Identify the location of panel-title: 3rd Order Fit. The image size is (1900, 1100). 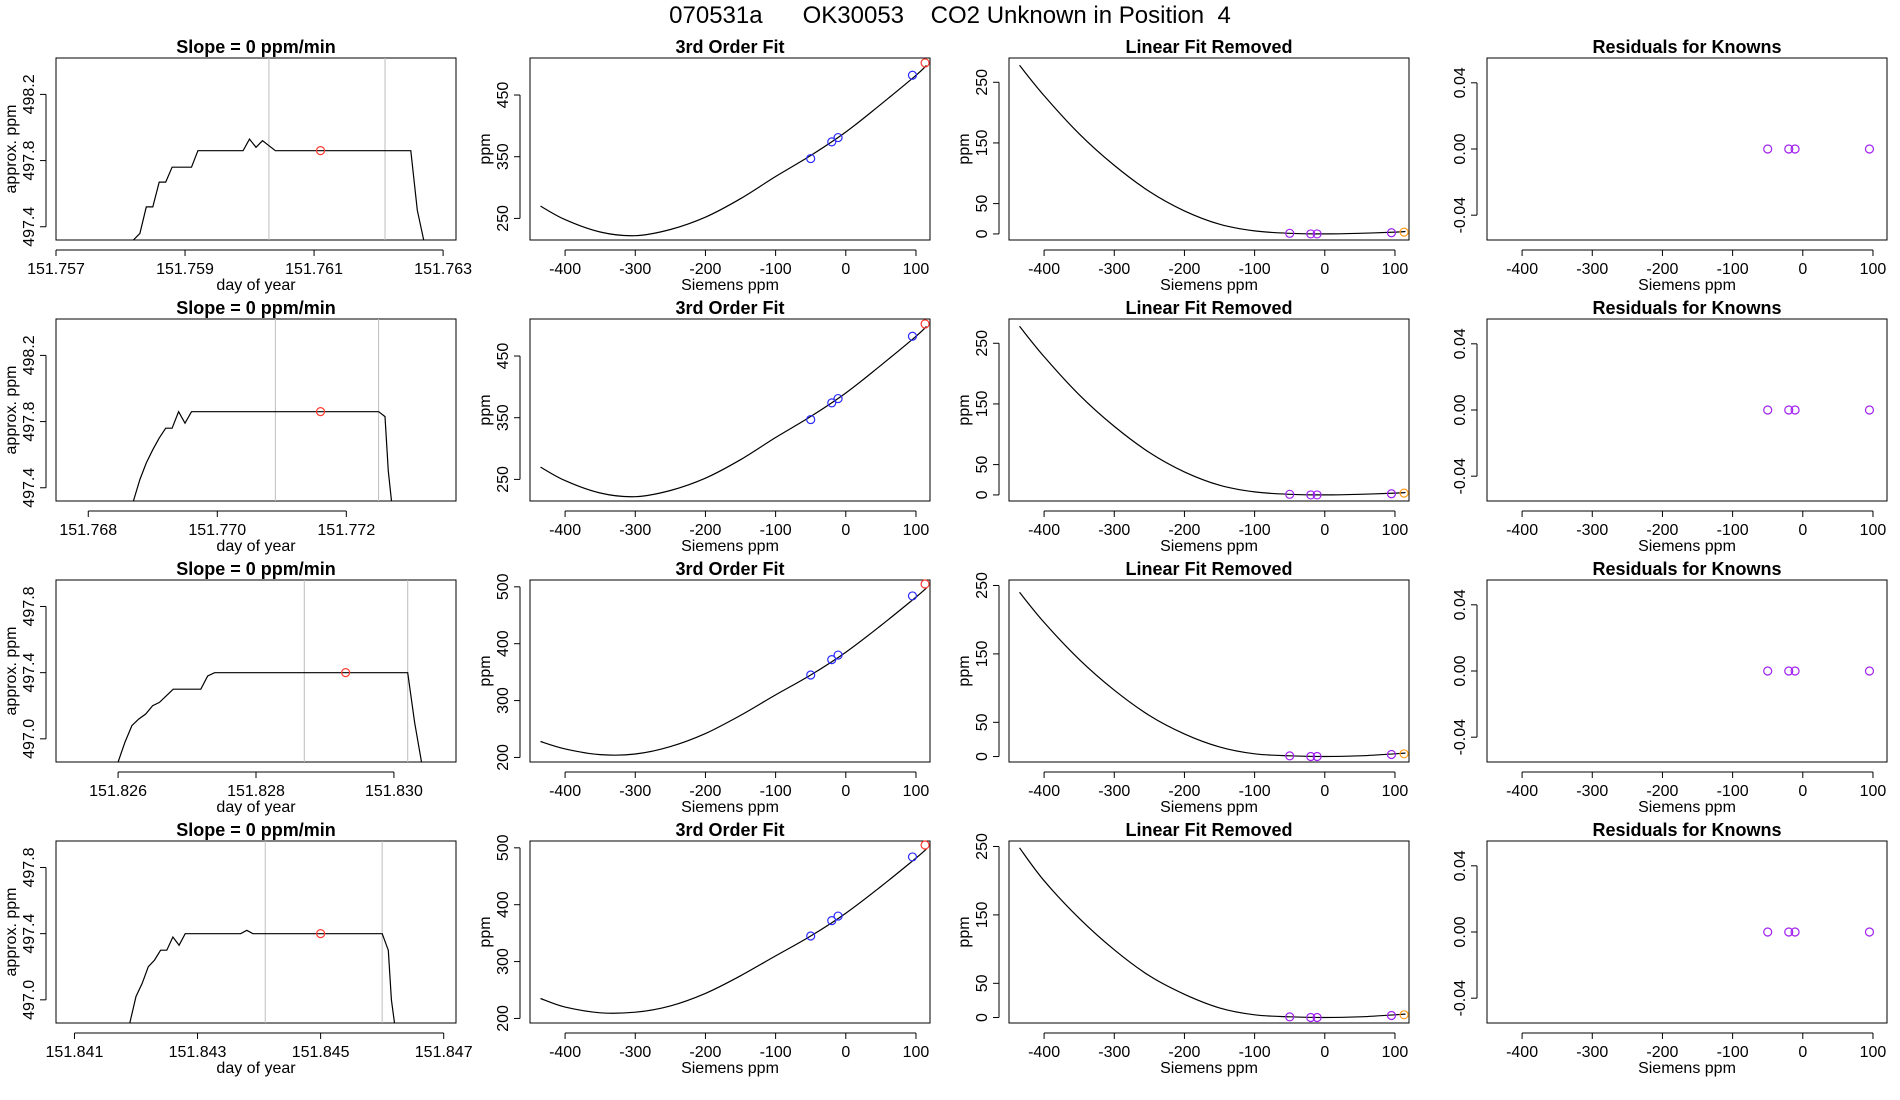
(729, 569).